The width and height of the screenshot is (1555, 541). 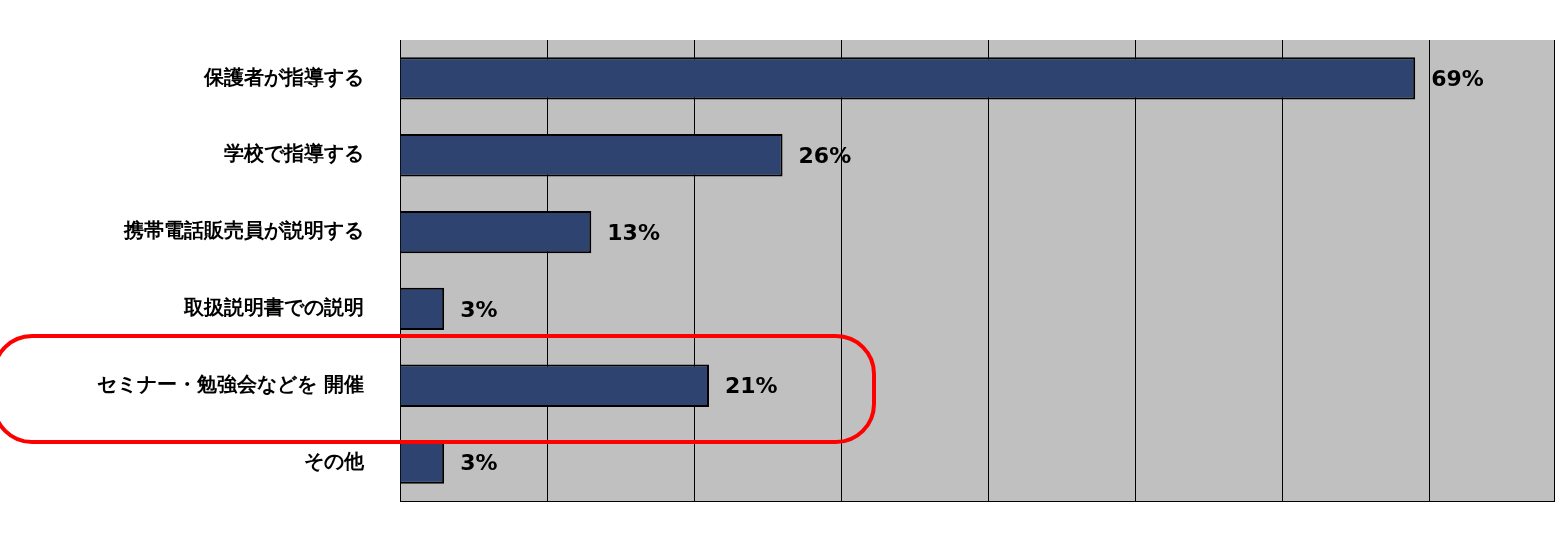 What do you see at coordinates (1457, 79) in the screenshot?
I see `data-label: 69%` at bounding box center [1457, 79].